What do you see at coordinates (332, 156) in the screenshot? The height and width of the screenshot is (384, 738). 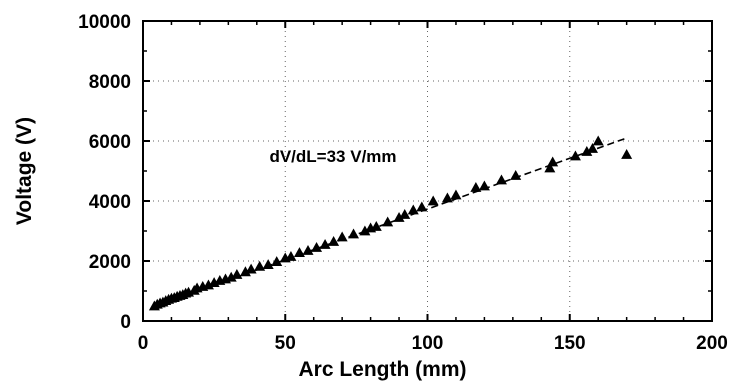 I see `slope-annotation: dV/dL=33 V/mm` at bounding box center [332, 156].